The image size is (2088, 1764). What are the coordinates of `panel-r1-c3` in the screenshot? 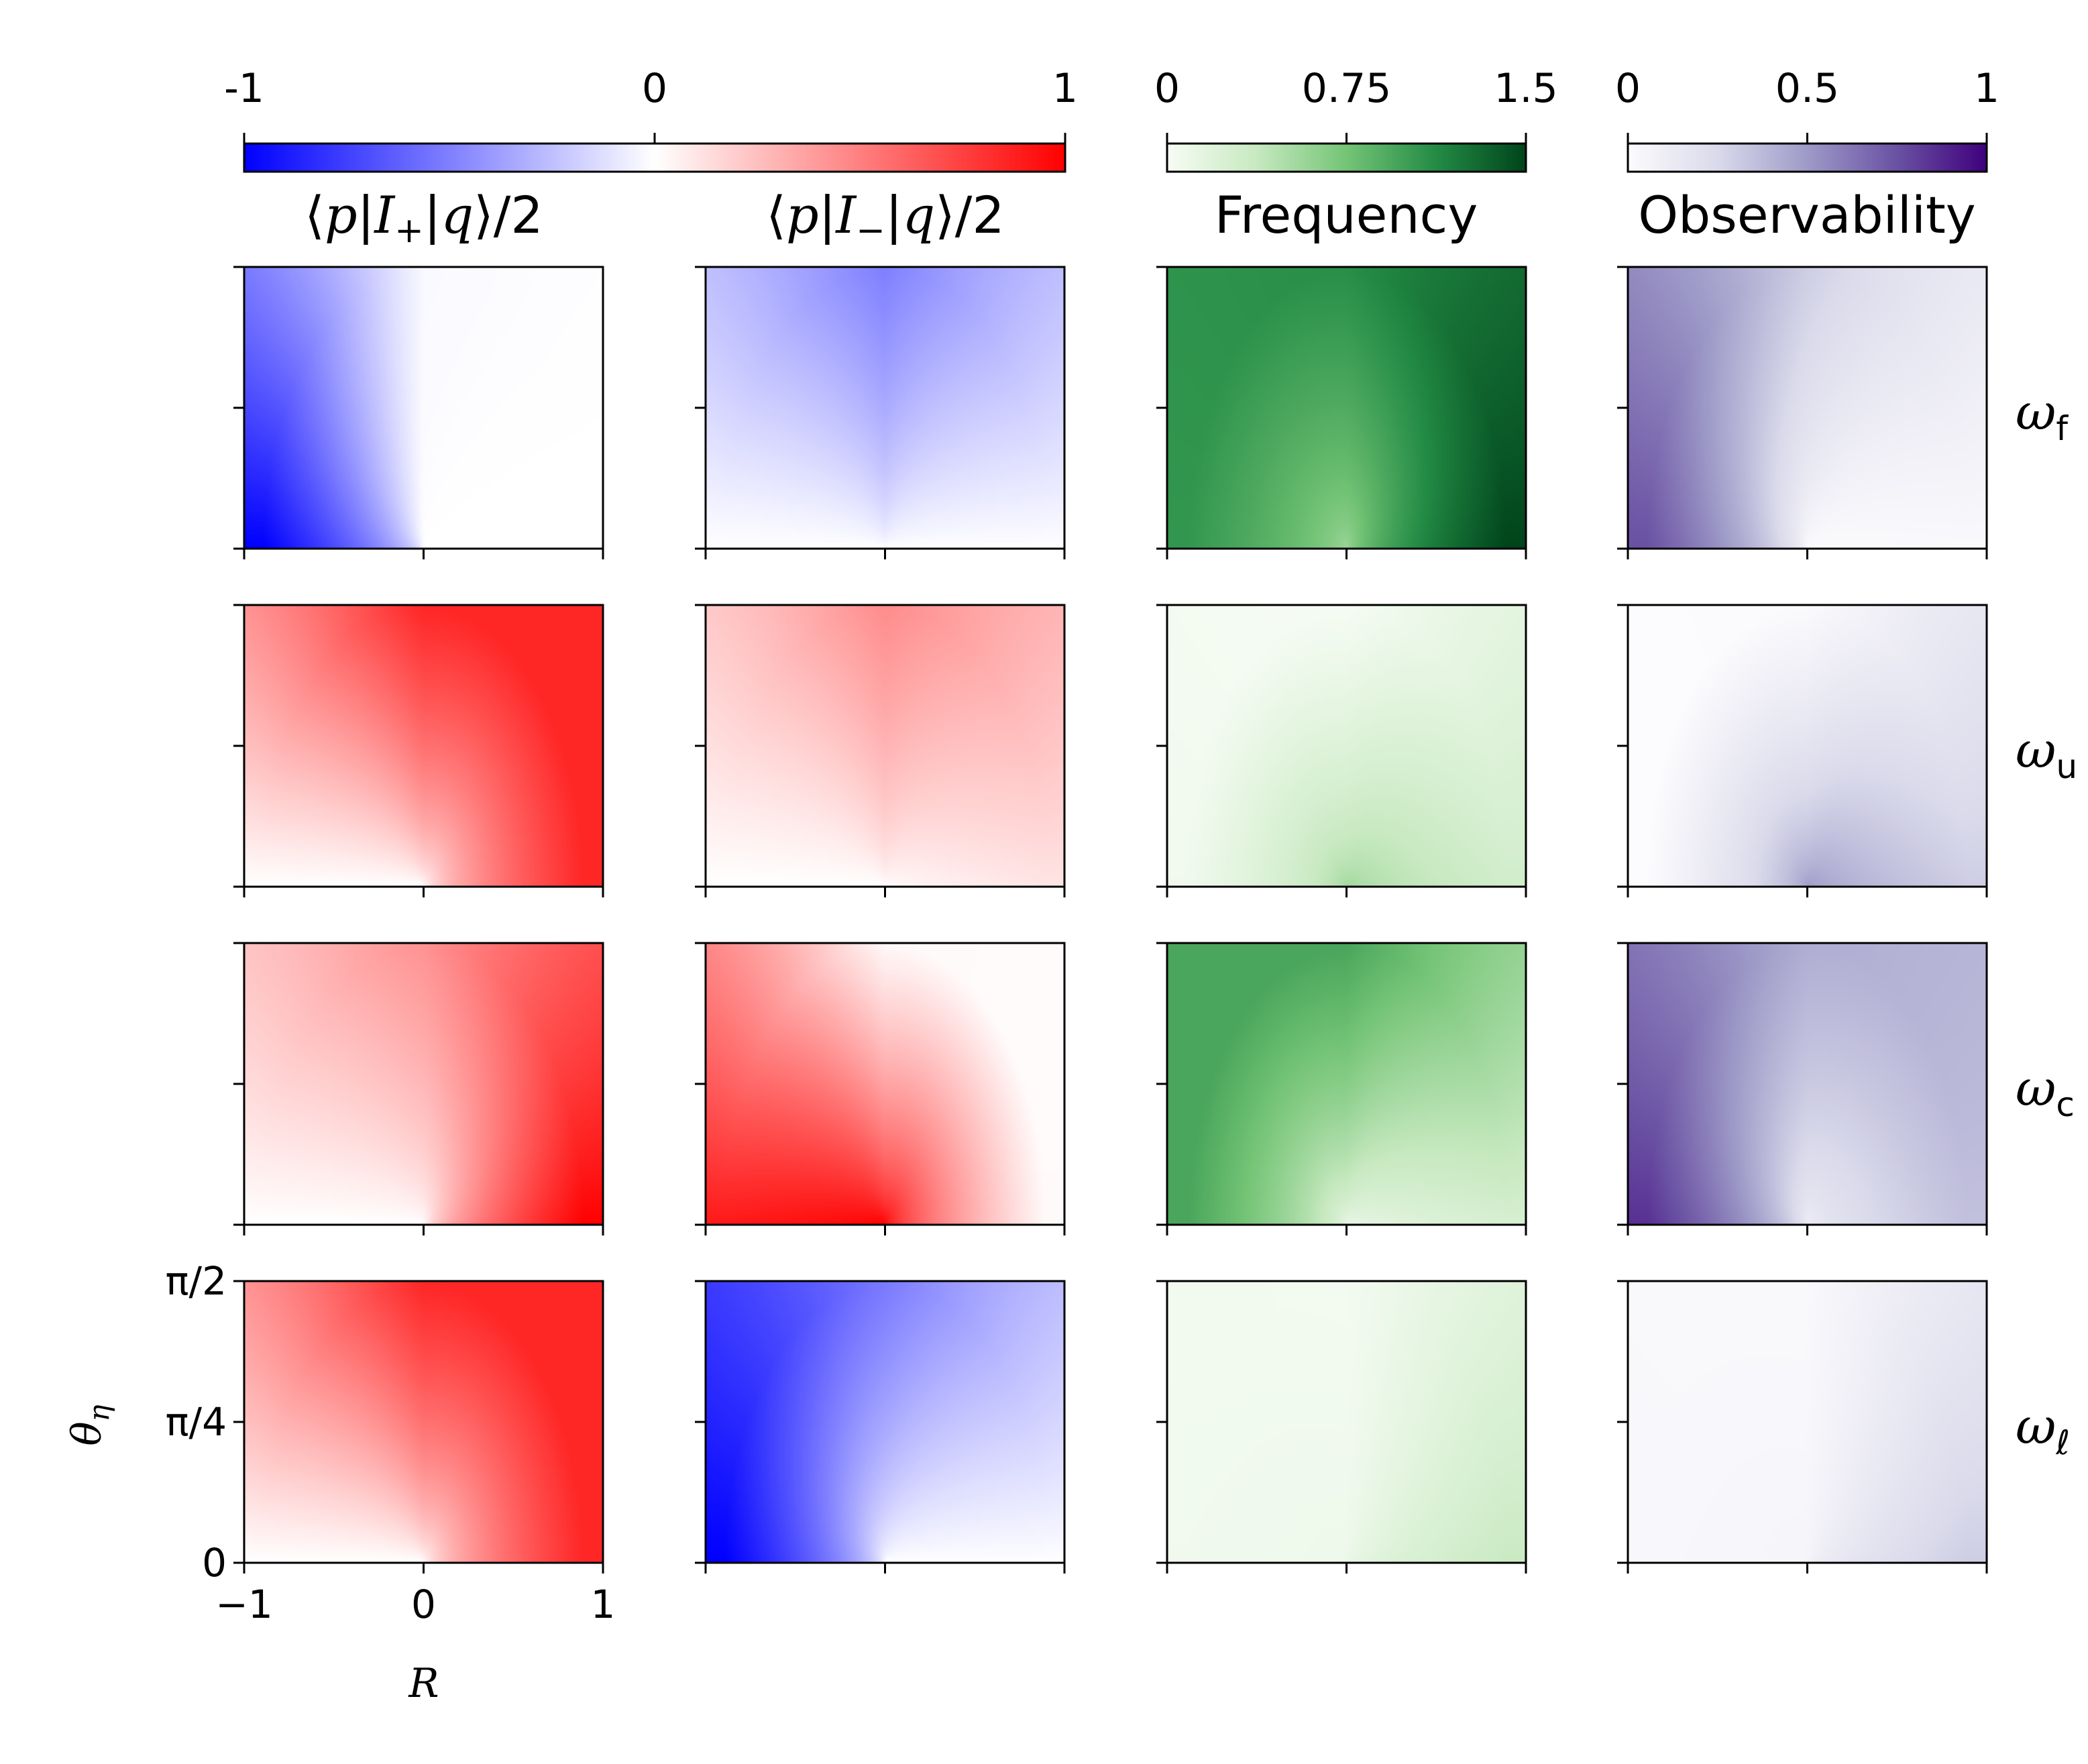 It's located at (1802, 750).